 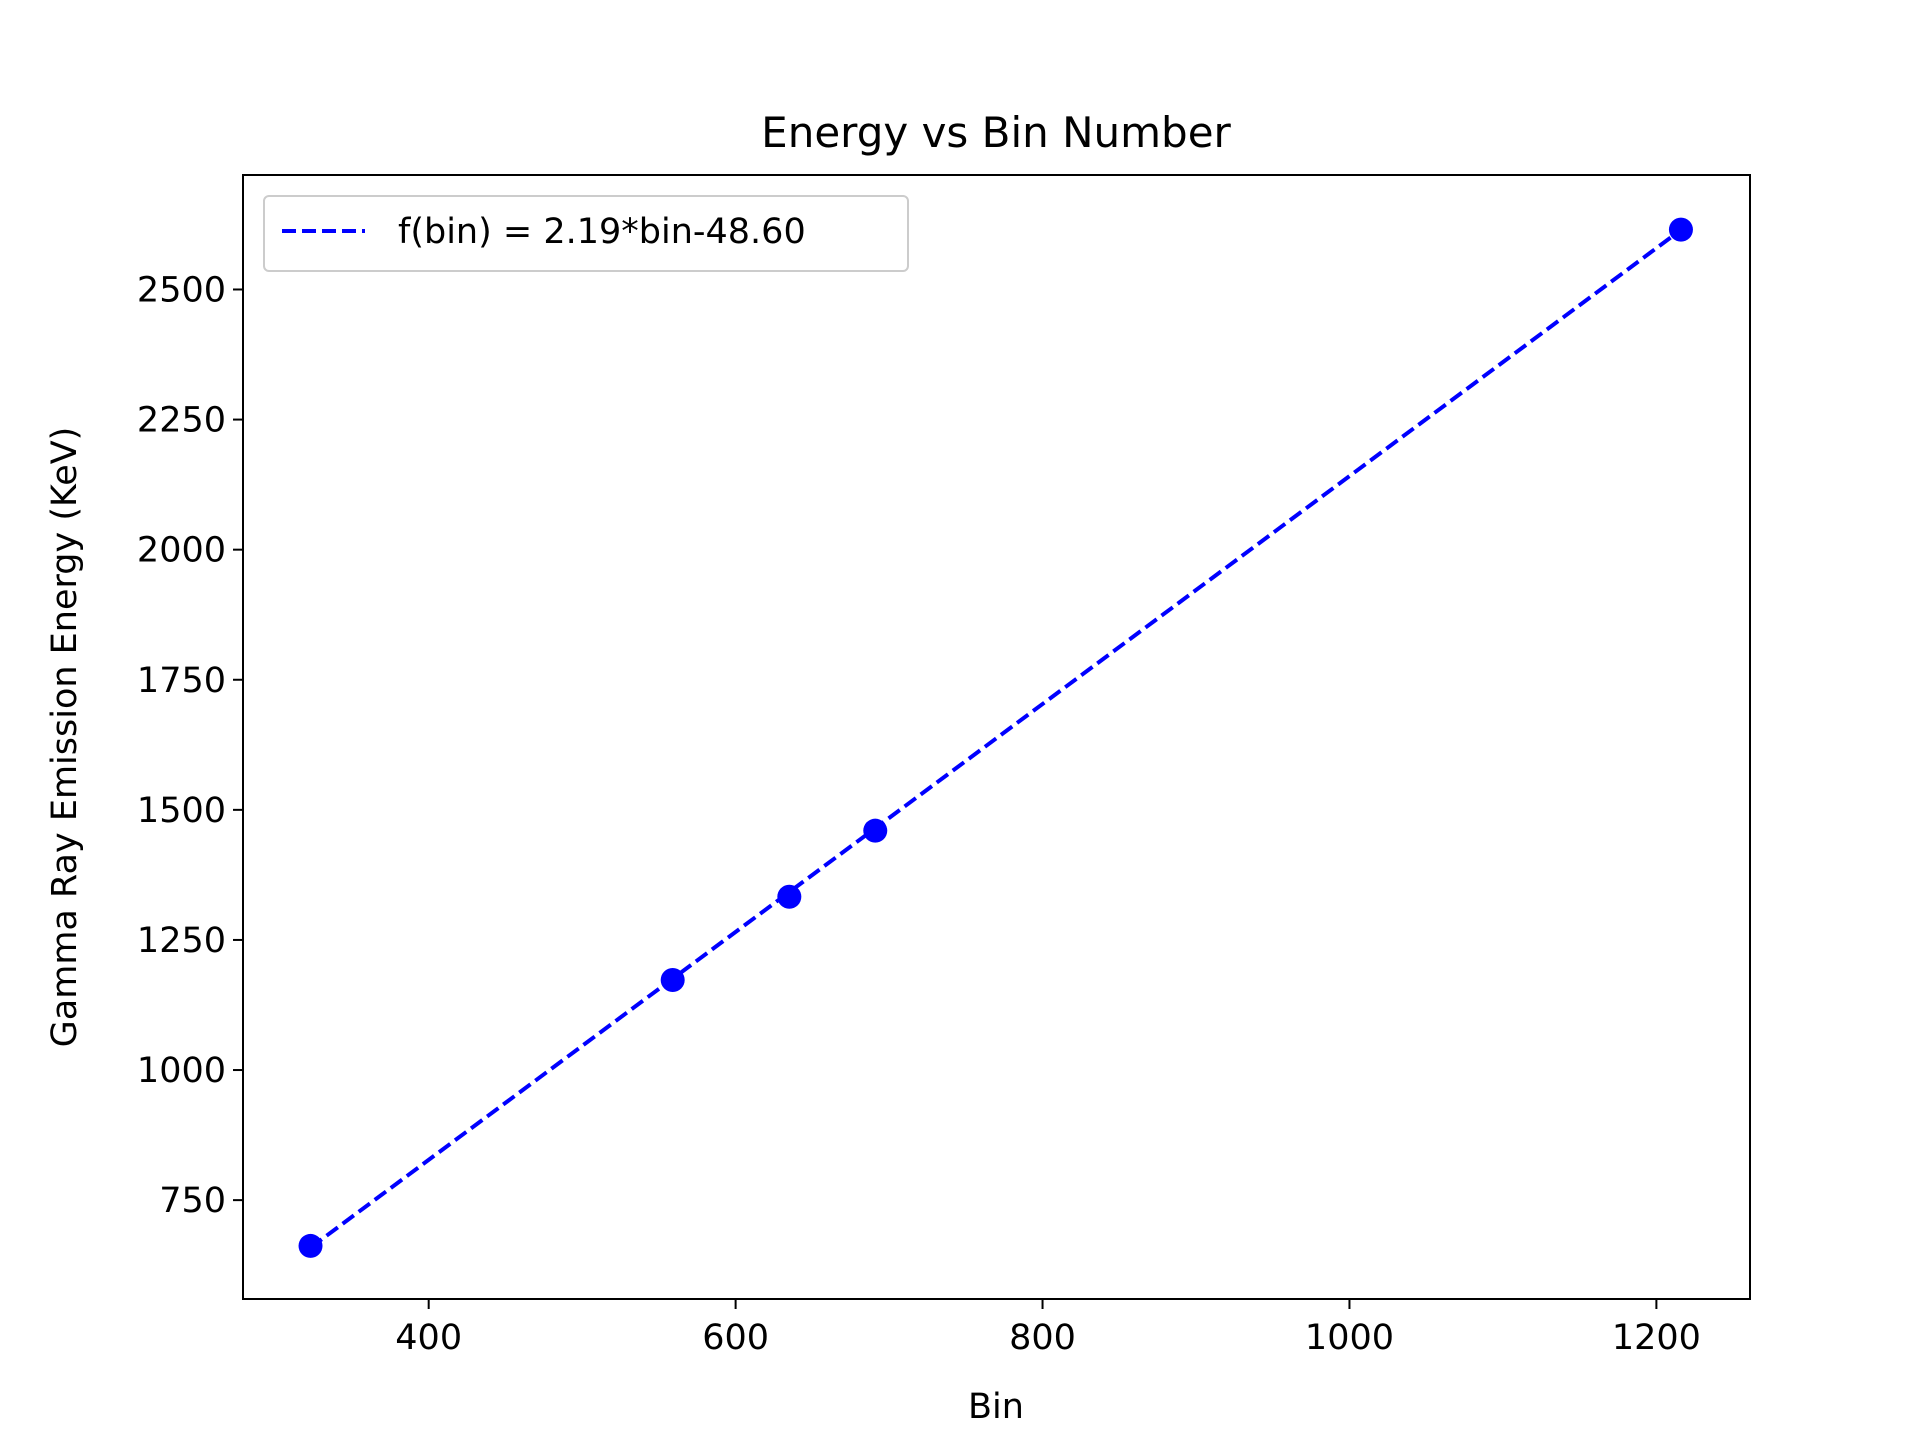 What do you see at coordinates (181, 1071) in the screenshot?
I see `y-tick-label: 1000` at bounding box center [181, 1071].